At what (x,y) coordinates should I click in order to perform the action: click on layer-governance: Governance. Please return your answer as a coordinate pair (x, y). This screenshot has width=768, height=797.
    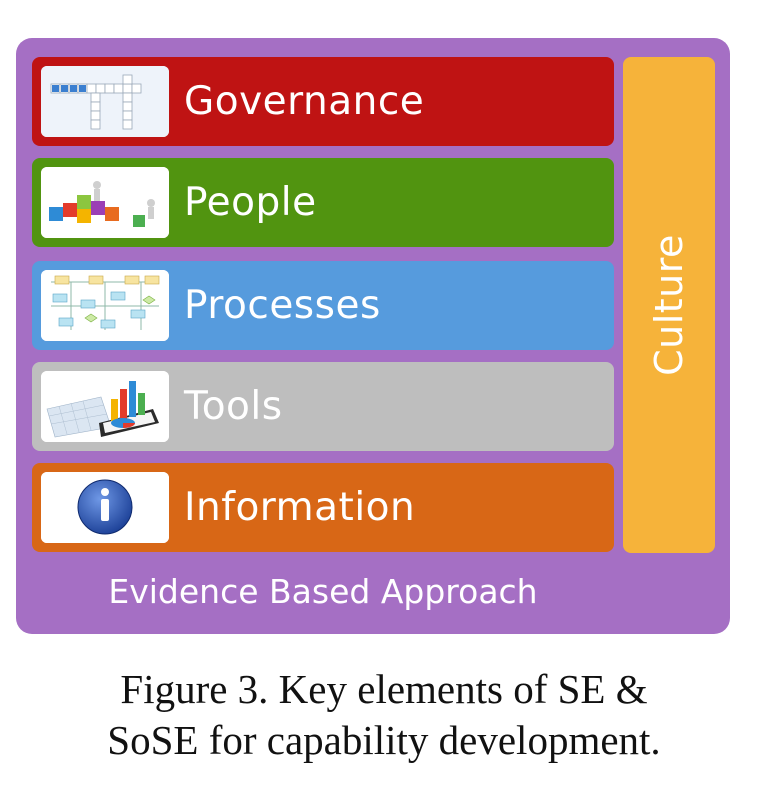
    Looking at the image, I should click on (323, 101).